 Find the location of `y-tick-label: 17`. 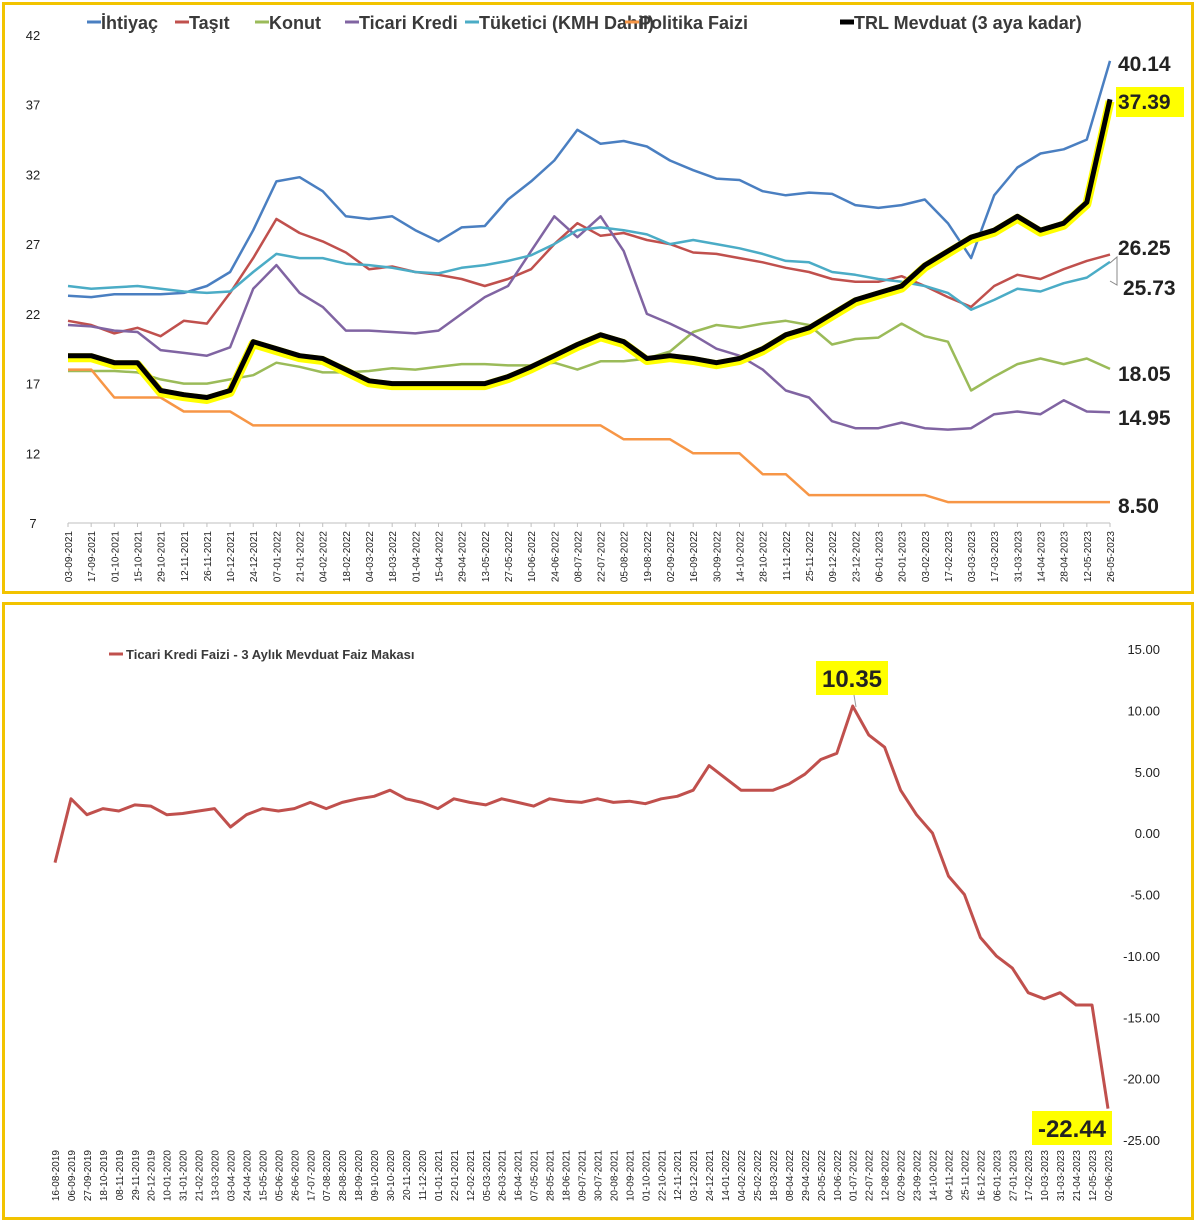

y-tick-label: 17 is located at coordinates (33, 384).